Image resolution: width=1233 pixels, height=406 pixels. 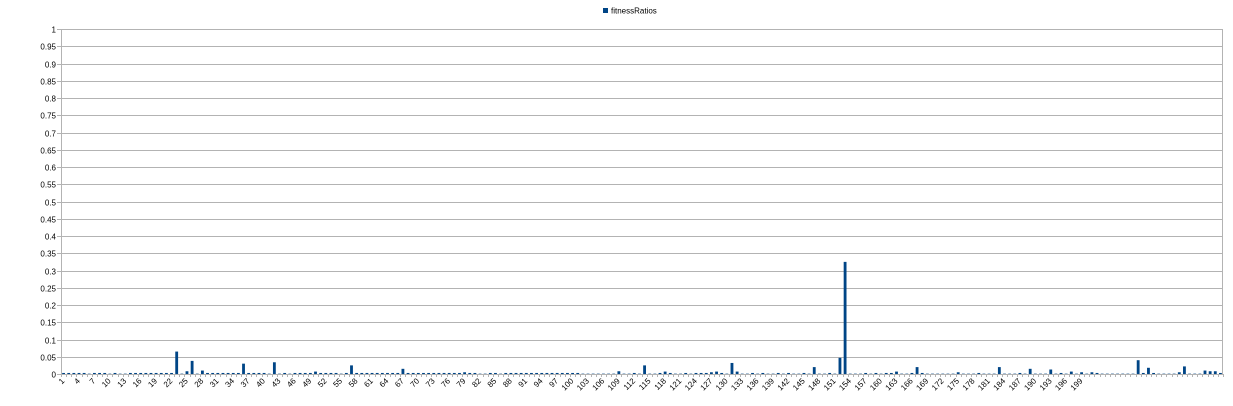 I want to click on y-tick-label: 0.75, so click(x=48, y=116).